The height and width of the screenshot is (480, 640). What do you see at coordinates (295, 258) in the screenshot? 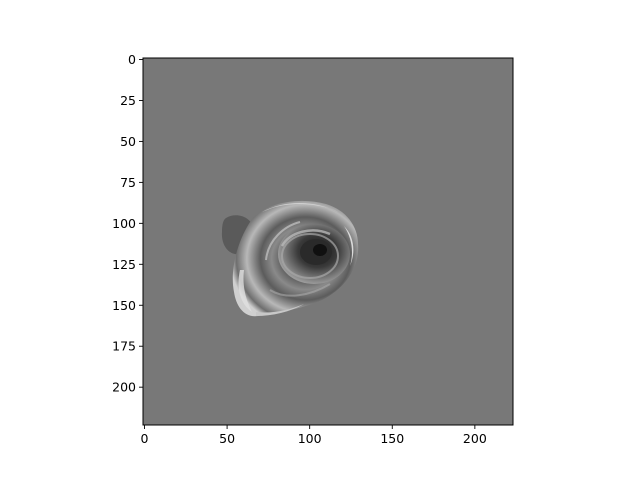
I see `flower` at bounding box center [295, 258].